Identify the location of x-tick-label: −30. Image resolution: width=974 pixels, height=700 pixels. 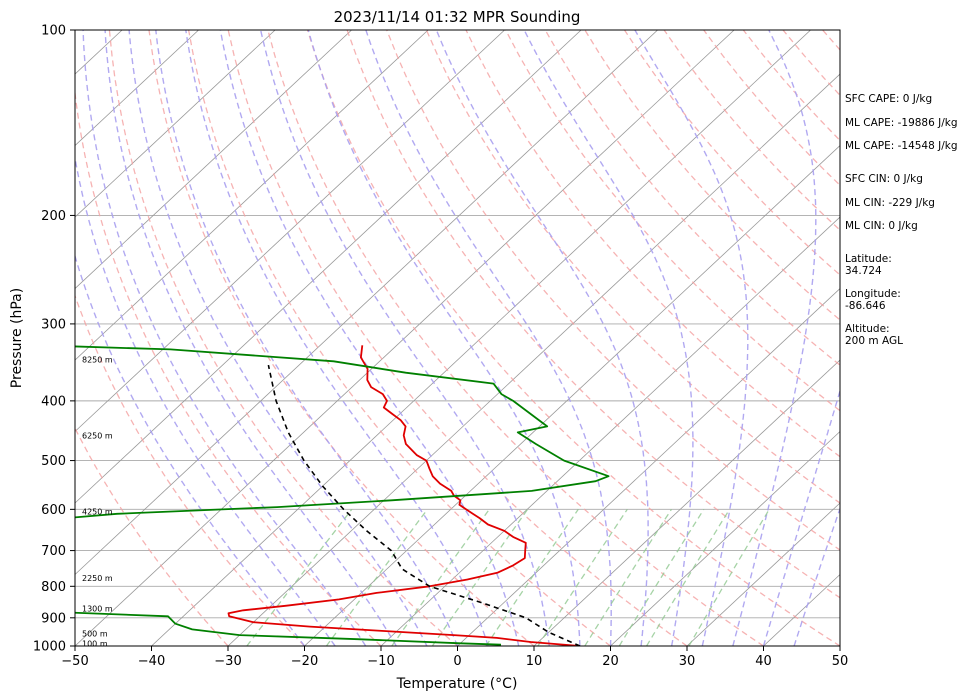
(227, 661).